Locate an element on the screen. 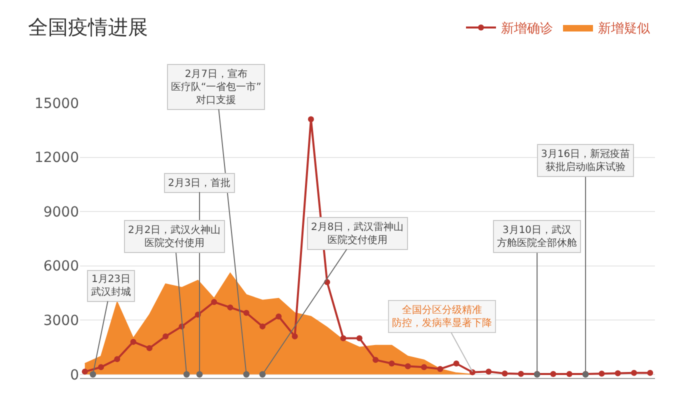  annotation: 全国分区分级精准防控，发病率显著下降 is located at coordinates (442, 316).